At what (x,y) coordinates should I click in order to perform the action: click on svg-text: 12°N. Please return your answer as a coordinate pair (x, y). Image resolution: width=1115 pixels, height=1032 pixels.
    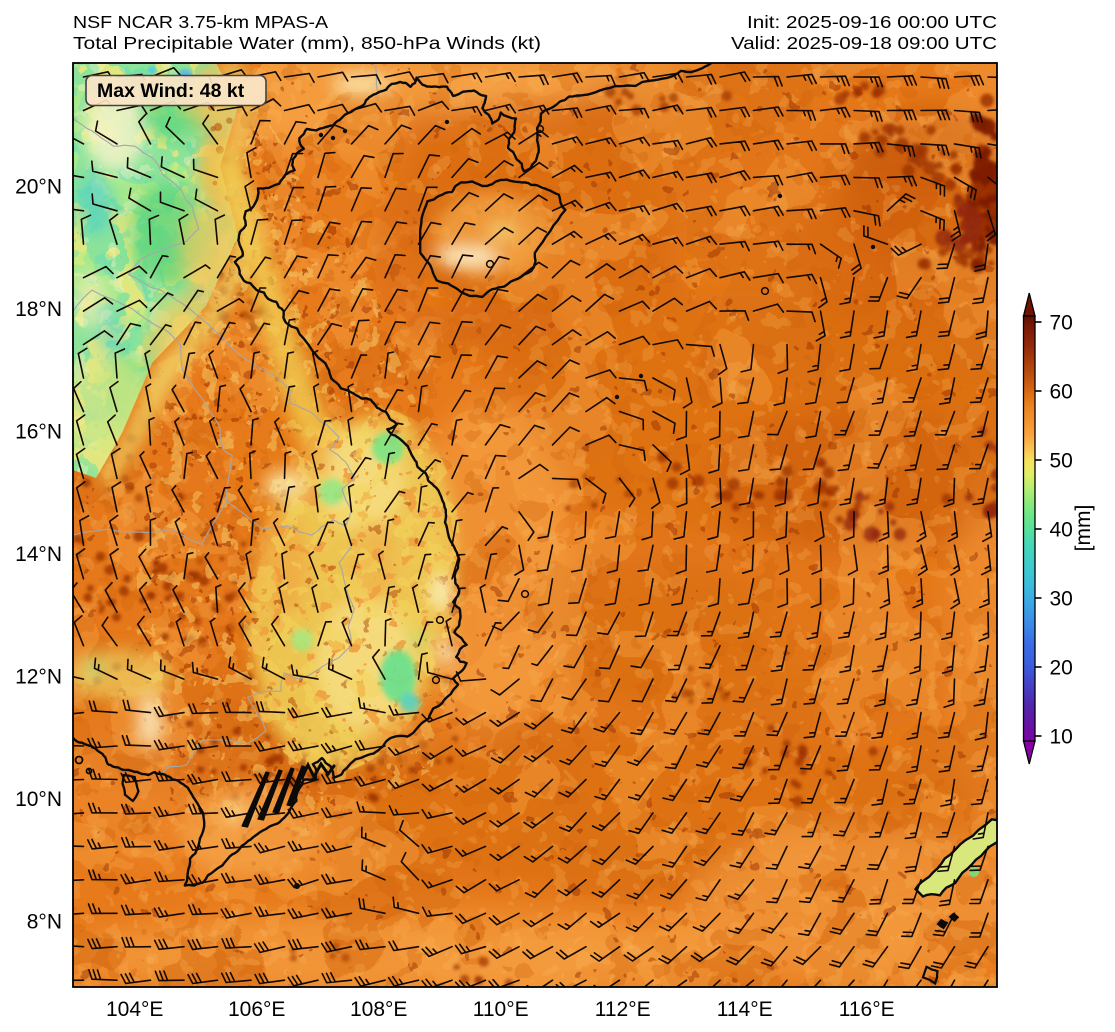
    Looking at the image, I should click on (38, 677).